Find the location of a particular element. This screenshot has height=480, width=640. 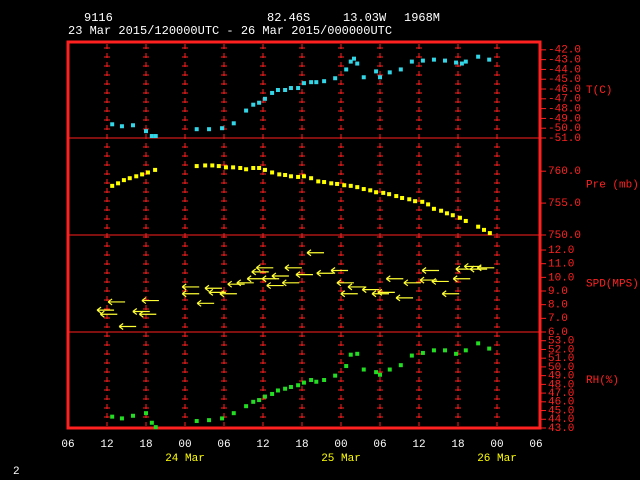

y-tick-label: 53.0 is located at coordinates (561, 342).